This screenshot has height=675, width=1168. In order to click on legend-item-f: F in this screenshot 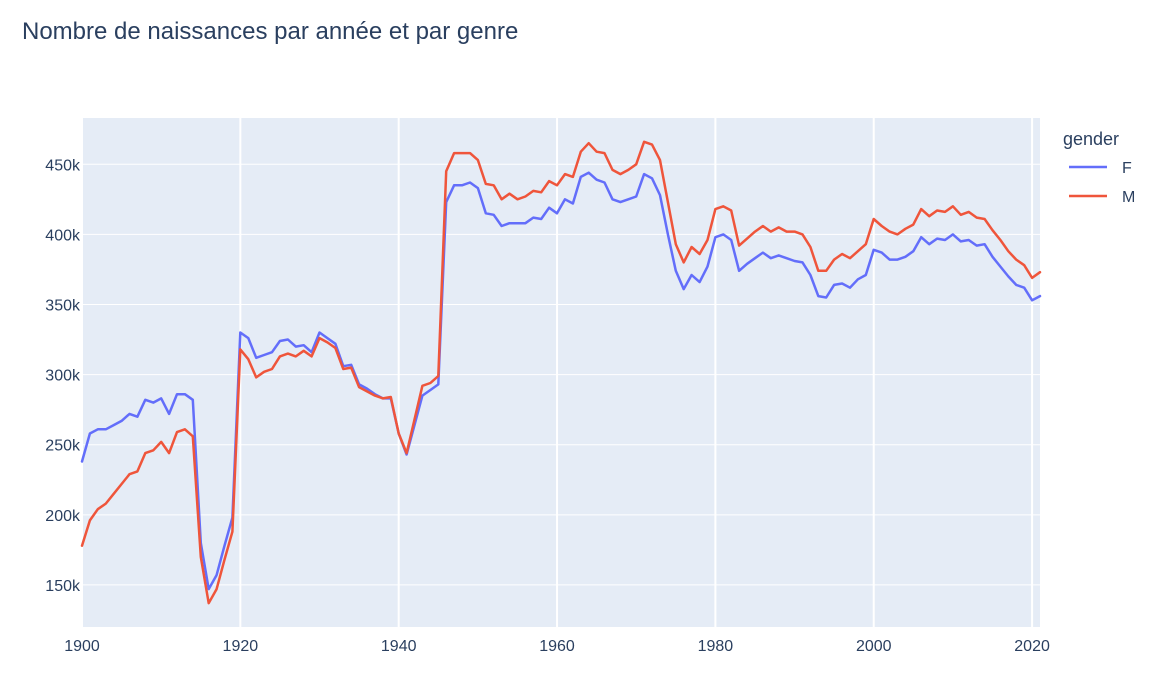, I will do `click(1100, 168)`.